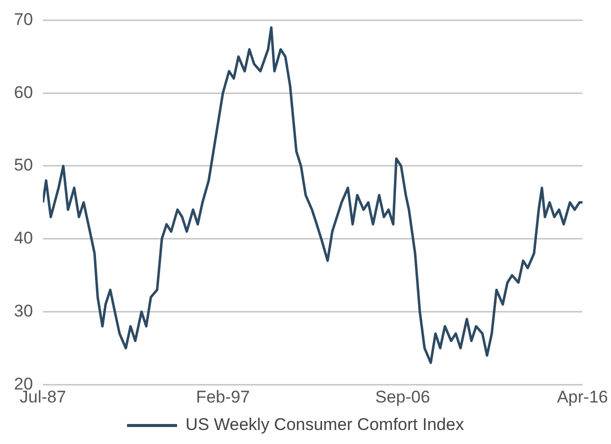  I want to click on y-tick-label: 70, so click(23, 19).